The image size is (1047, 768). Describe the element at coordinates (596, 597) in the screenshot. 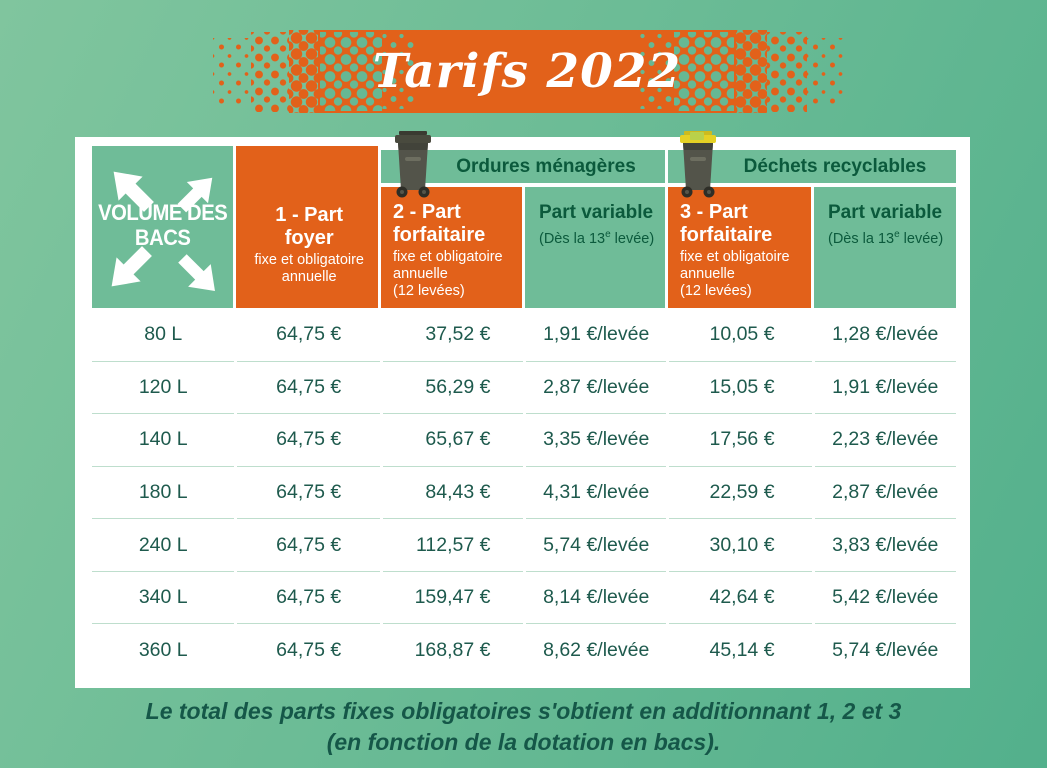

I see `variable-om-value: 8,14 €/levée` at that location.